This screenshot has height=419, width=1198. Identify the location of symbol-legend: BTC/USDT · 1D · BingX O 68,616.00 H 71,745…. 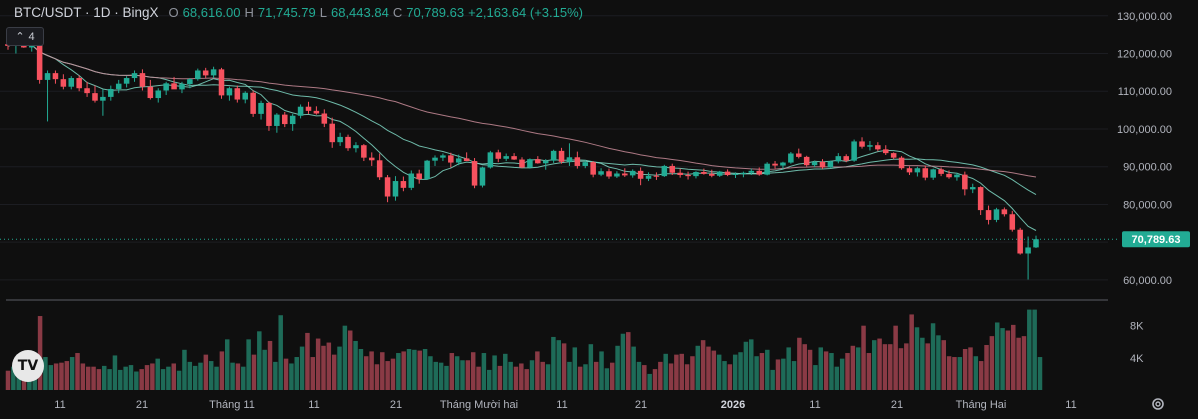
(298, 12).